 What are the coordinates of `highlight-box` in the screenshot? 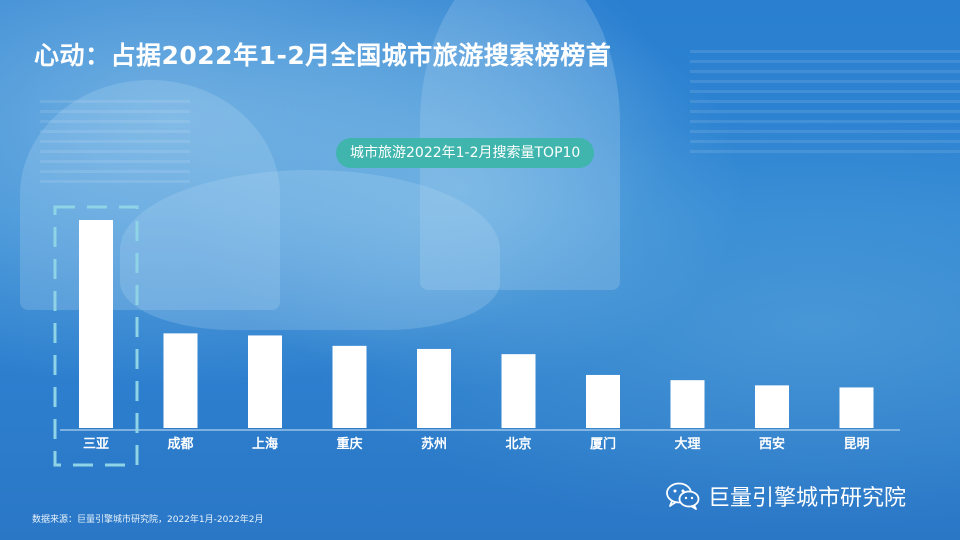 It's located at (96, 336).